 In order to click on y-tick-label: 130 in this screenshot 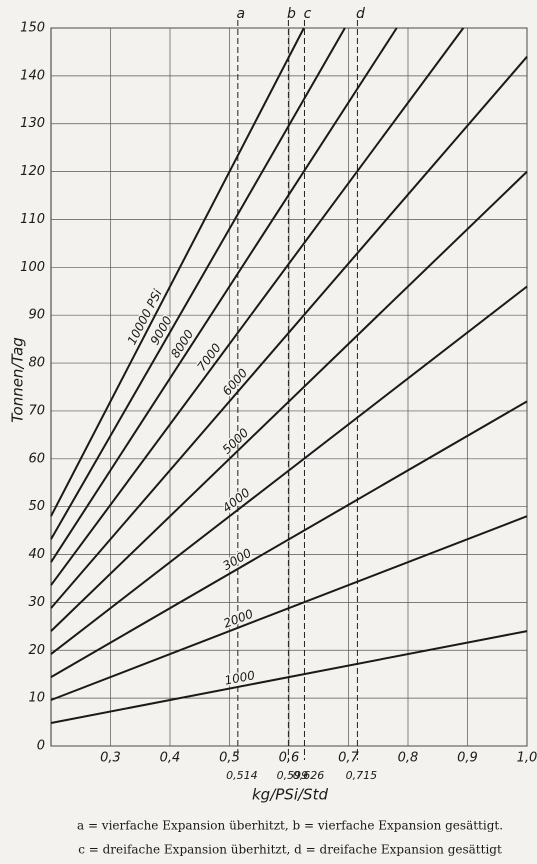, I will do `click(32, 123)`.